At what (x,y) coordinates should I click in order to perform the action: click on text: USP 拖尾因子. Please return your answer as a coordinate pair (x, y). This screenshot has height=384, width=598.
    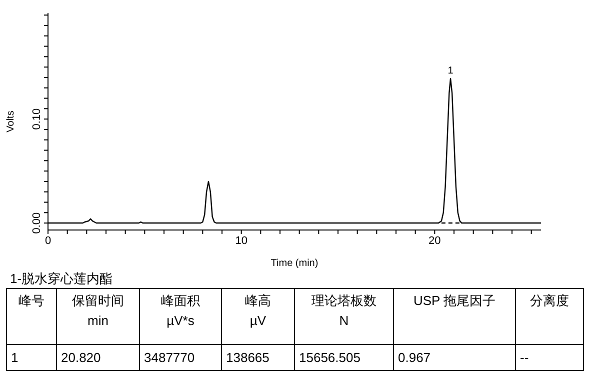
    Looking at the image, I should click on (454, 301).